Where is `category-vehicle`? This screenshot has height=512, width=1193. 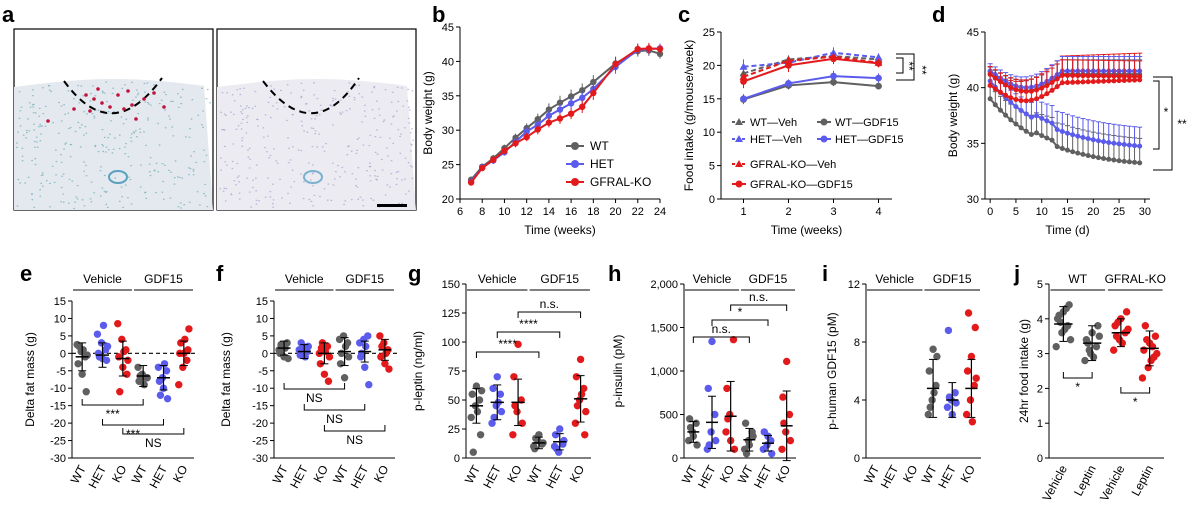 category-vehicle is located at coordinates (1120, 331).